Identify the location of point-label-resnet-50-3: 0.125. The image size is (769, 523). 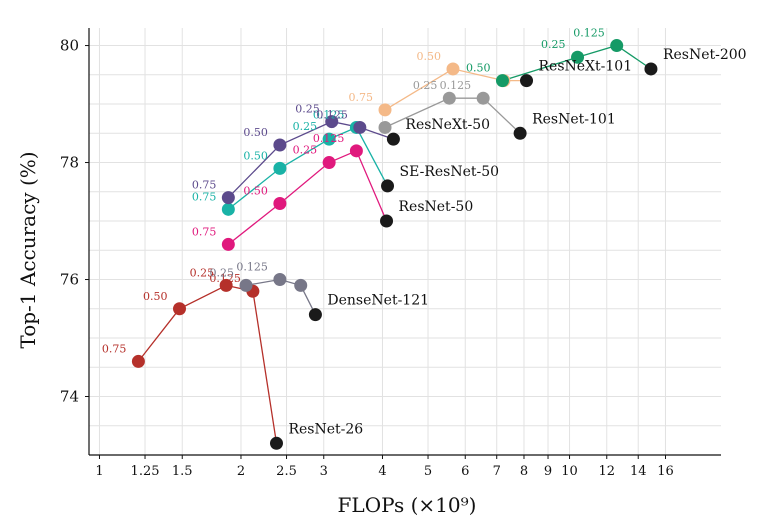
(329, 138).